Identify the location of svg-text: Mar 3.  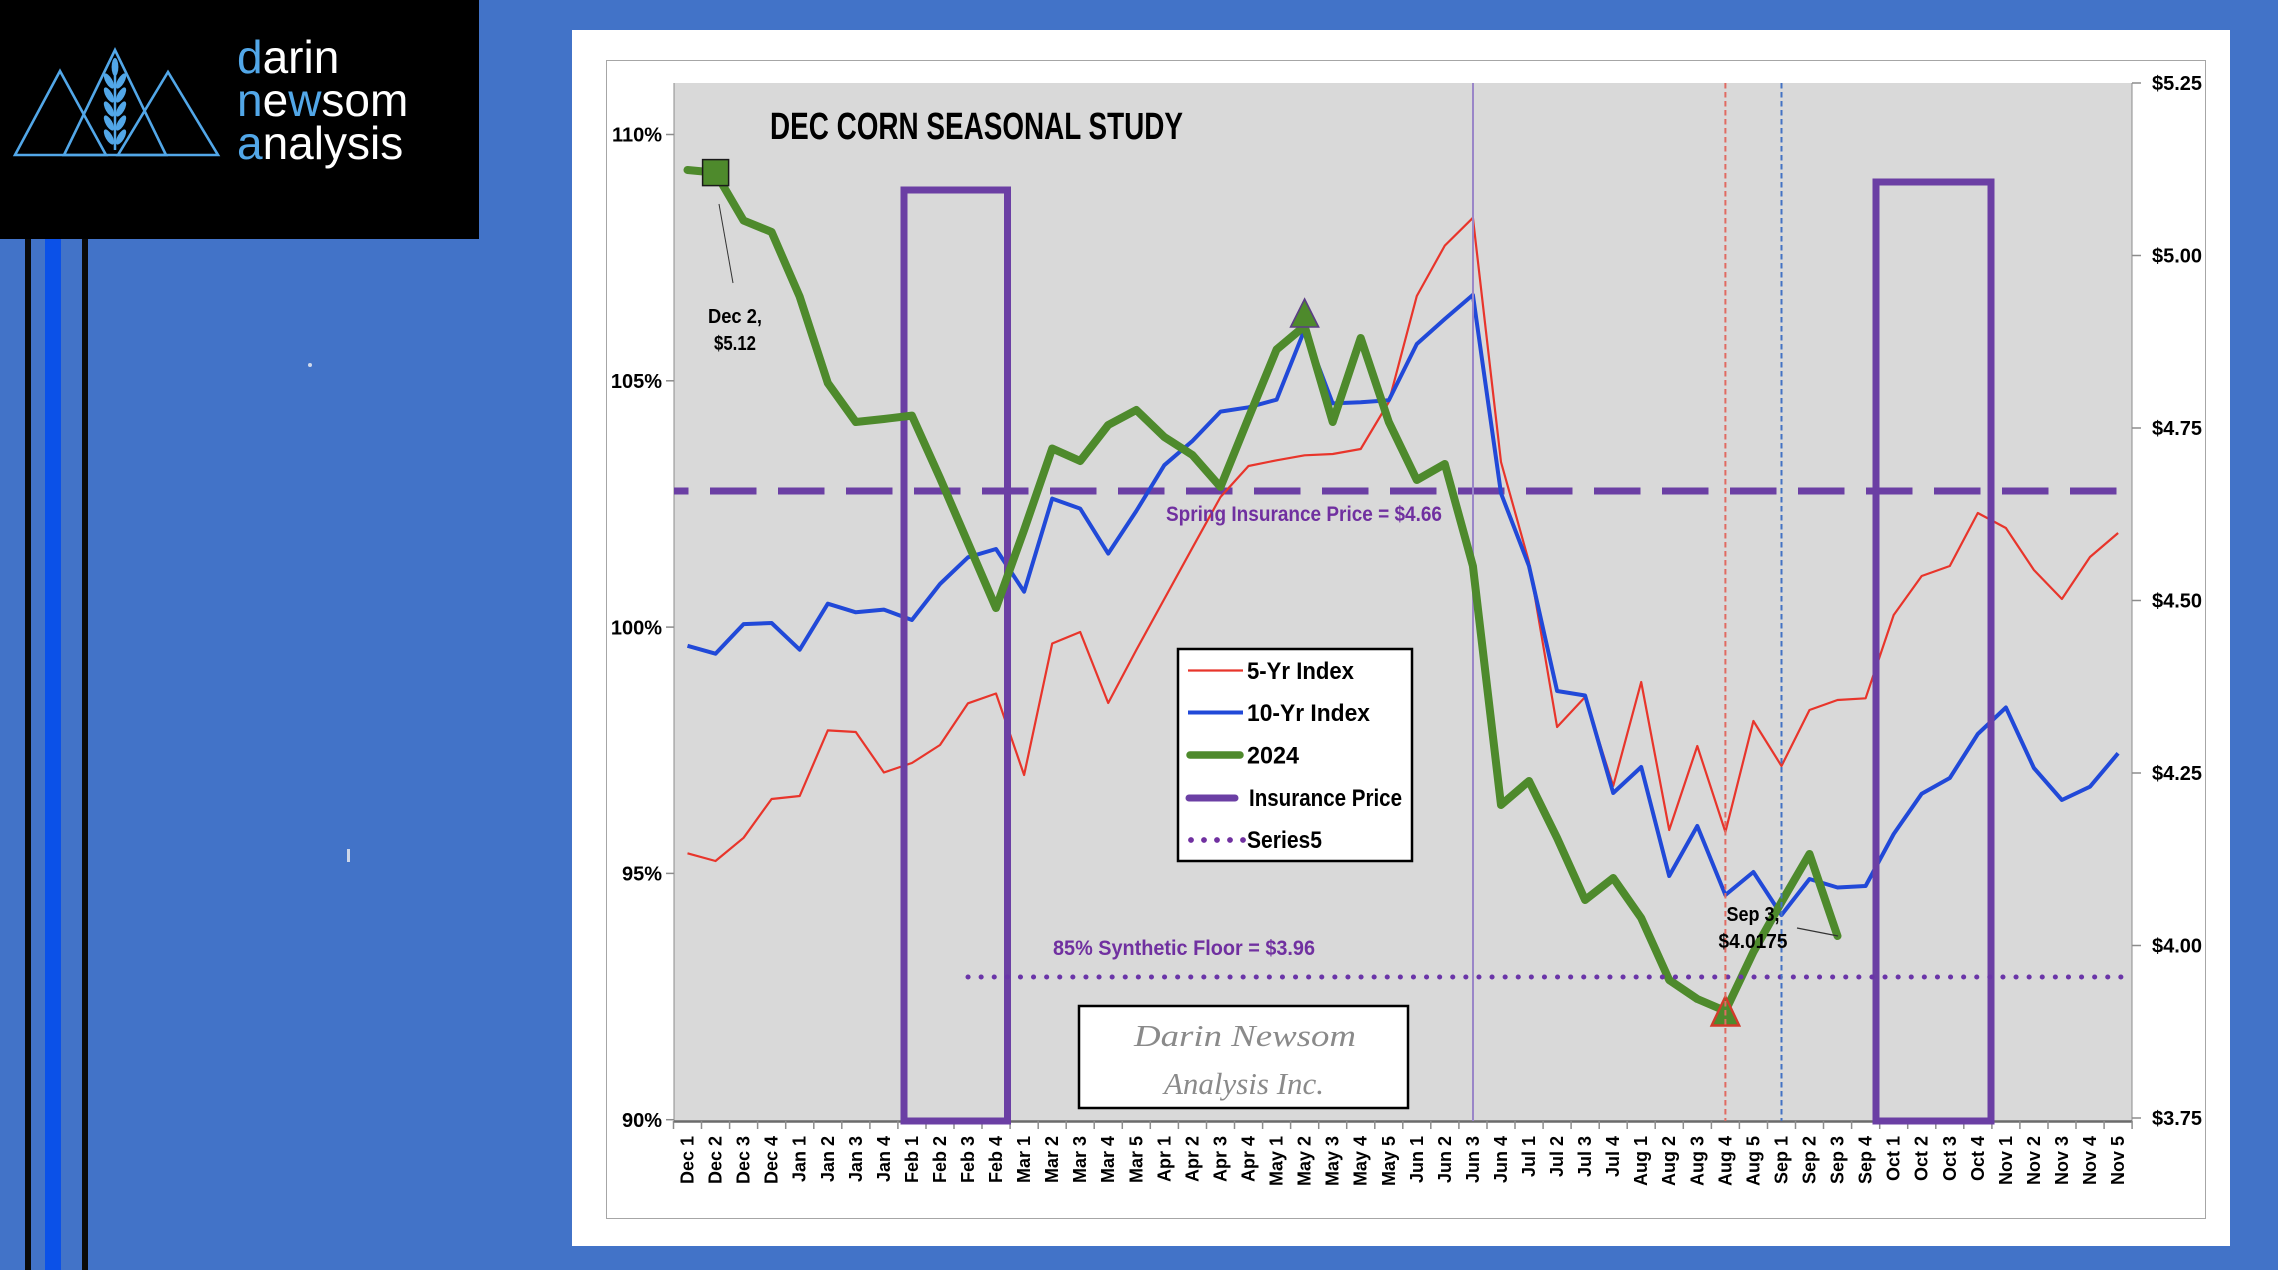
(1080, 1159).